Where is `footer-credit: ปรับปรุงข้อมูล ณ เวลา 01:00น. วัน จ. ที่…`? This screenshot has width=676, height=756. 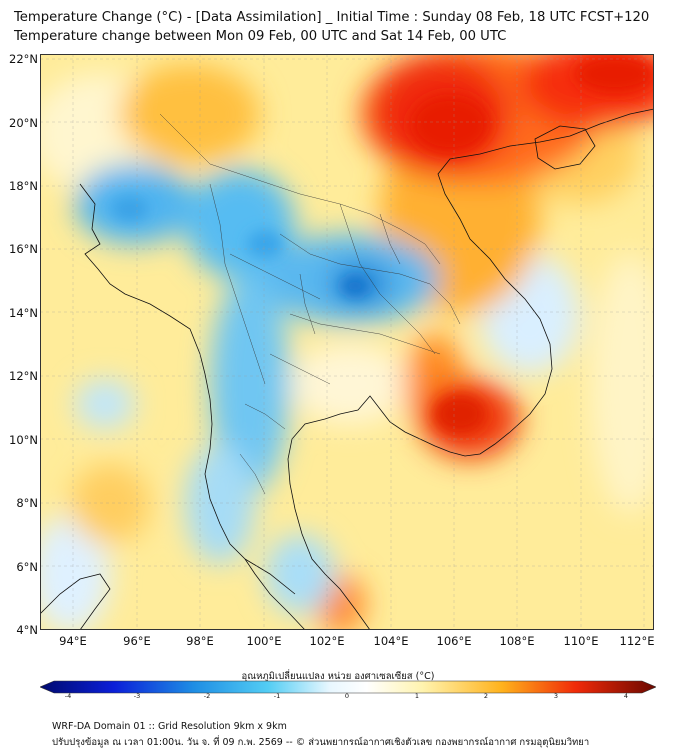 footer-credit: ปรับปรุงข้อมูล ณ เวลา 01:00น. วัน จ. ที่… is located at coordinates (321, 742).